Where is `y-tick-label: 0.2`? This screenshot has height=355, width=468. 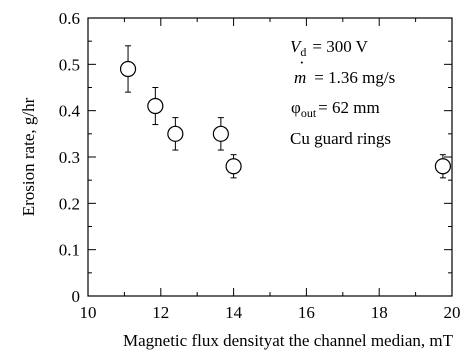
y-tick-label: 0.2 is located at coordinates (69, 203).